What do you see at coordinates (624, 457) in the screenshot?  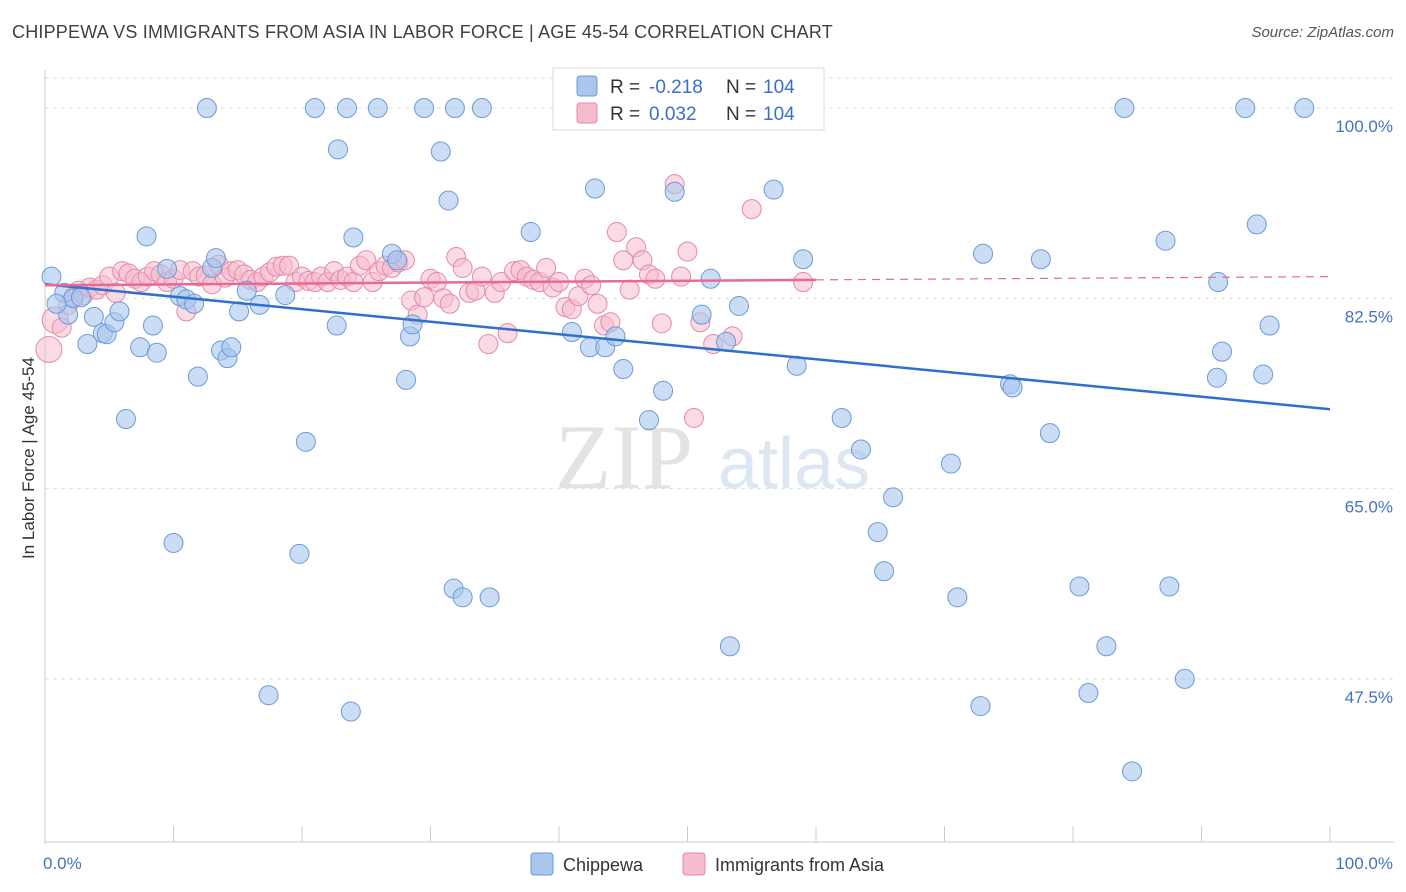 I see `watermark-zip: ZIP` at bounding box center [624, 457].